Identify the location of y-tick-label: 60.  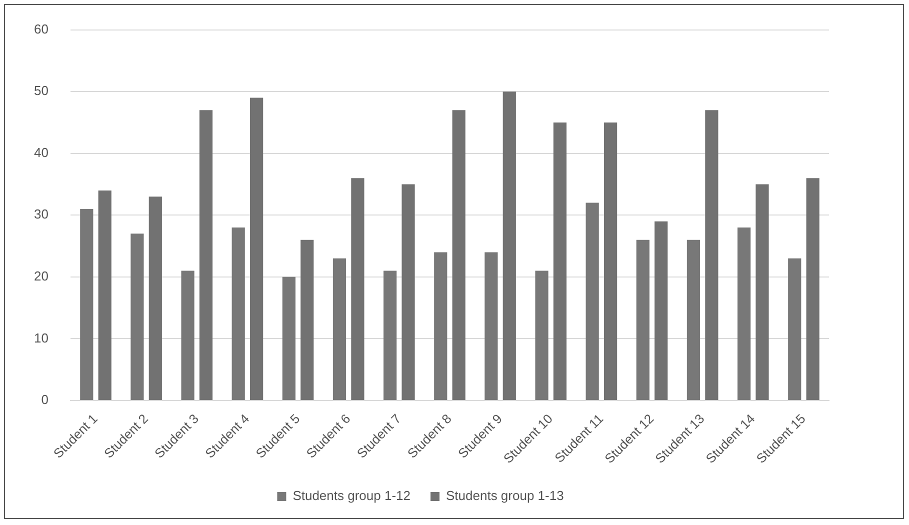
(41, 28).